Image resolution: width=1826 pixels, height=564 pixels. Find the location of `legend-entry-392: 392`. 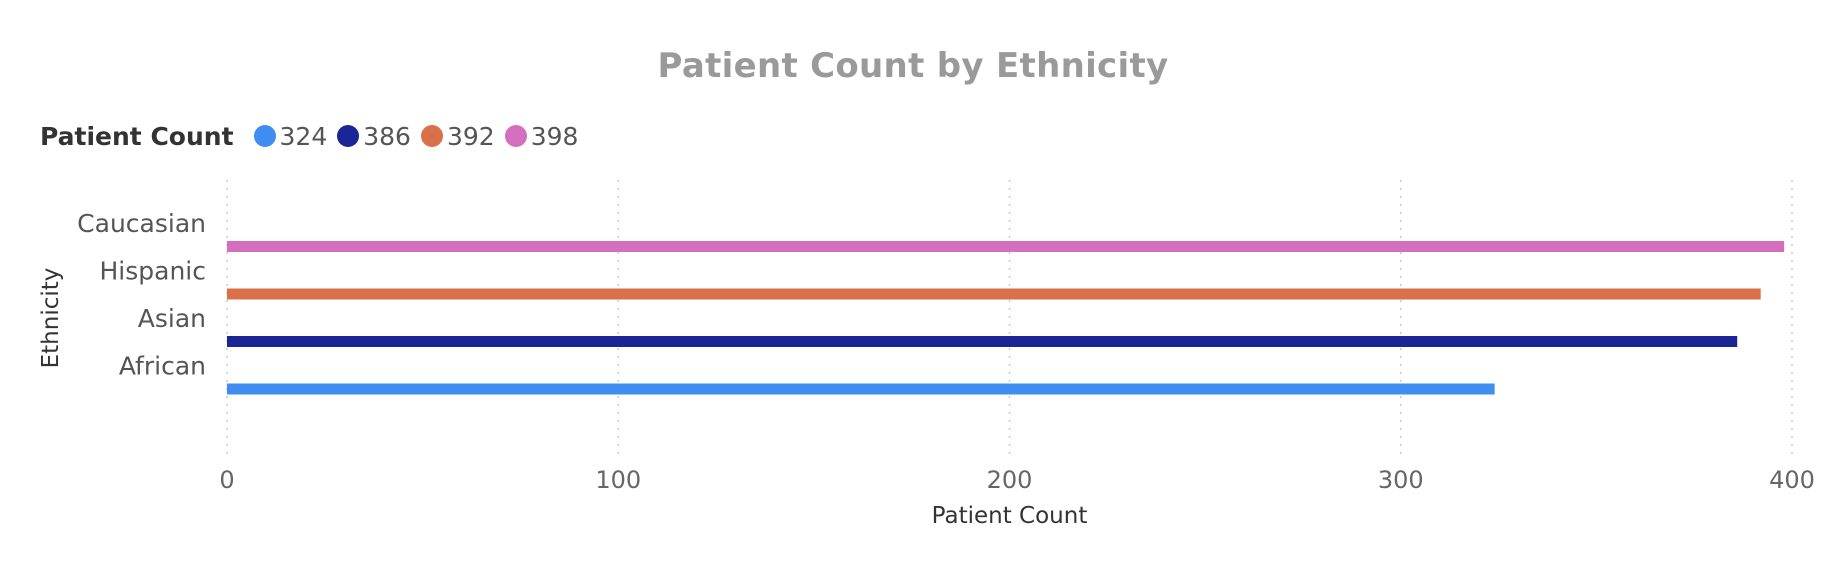

legend-entry-392: 392 is located at coordinates (457, 136).